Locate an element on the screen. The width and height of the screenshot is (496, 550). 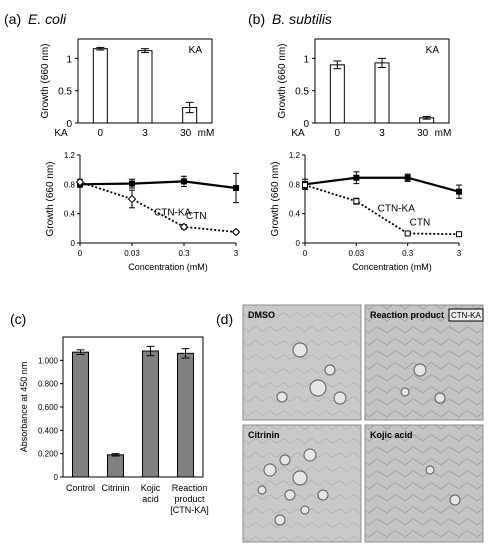
x-tick-label: Control is located at coordinates (80, 488).